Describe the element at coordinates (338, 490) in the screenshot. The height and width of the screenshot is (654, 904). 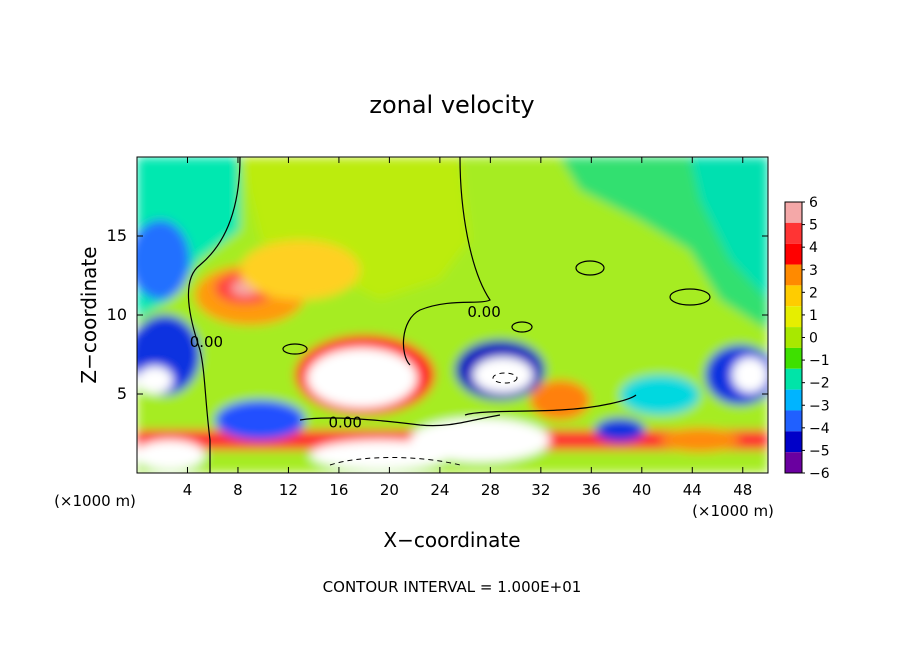
I see `x-tick-label: 16` at that location.